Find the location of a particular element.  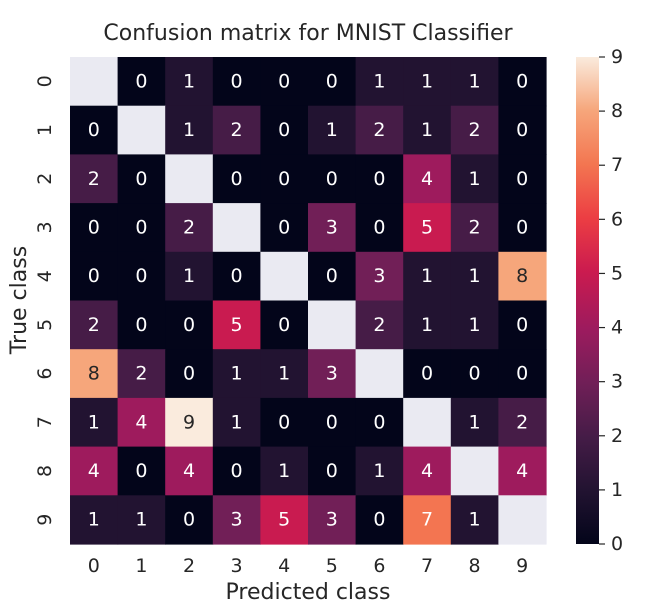

colorbar is located at coordinates (587, 300).